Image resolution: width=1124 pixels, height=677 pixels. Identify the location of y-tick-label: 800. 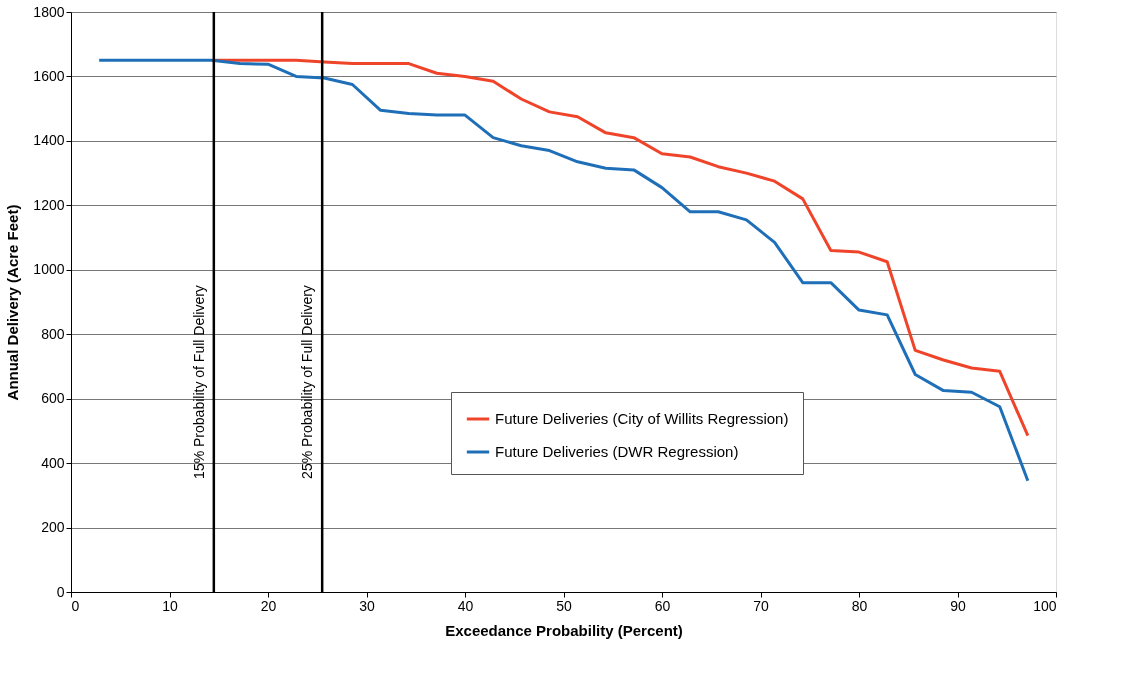
(53, 333).